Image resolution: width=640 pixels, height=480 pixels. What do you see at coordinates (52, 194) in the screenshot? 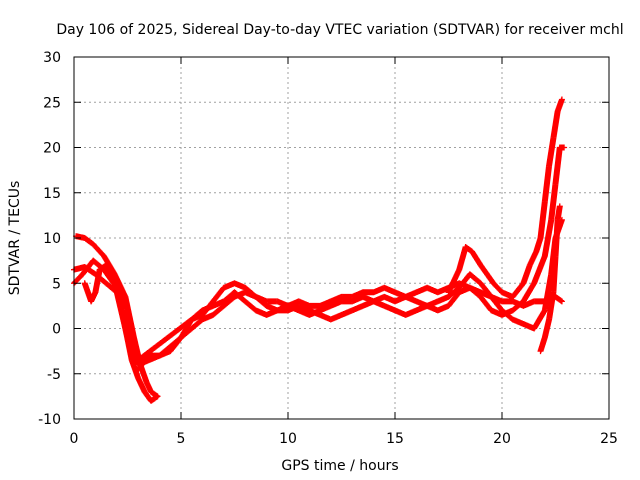
I see `y-tick-label: 15` at bounding box center [52, 194].